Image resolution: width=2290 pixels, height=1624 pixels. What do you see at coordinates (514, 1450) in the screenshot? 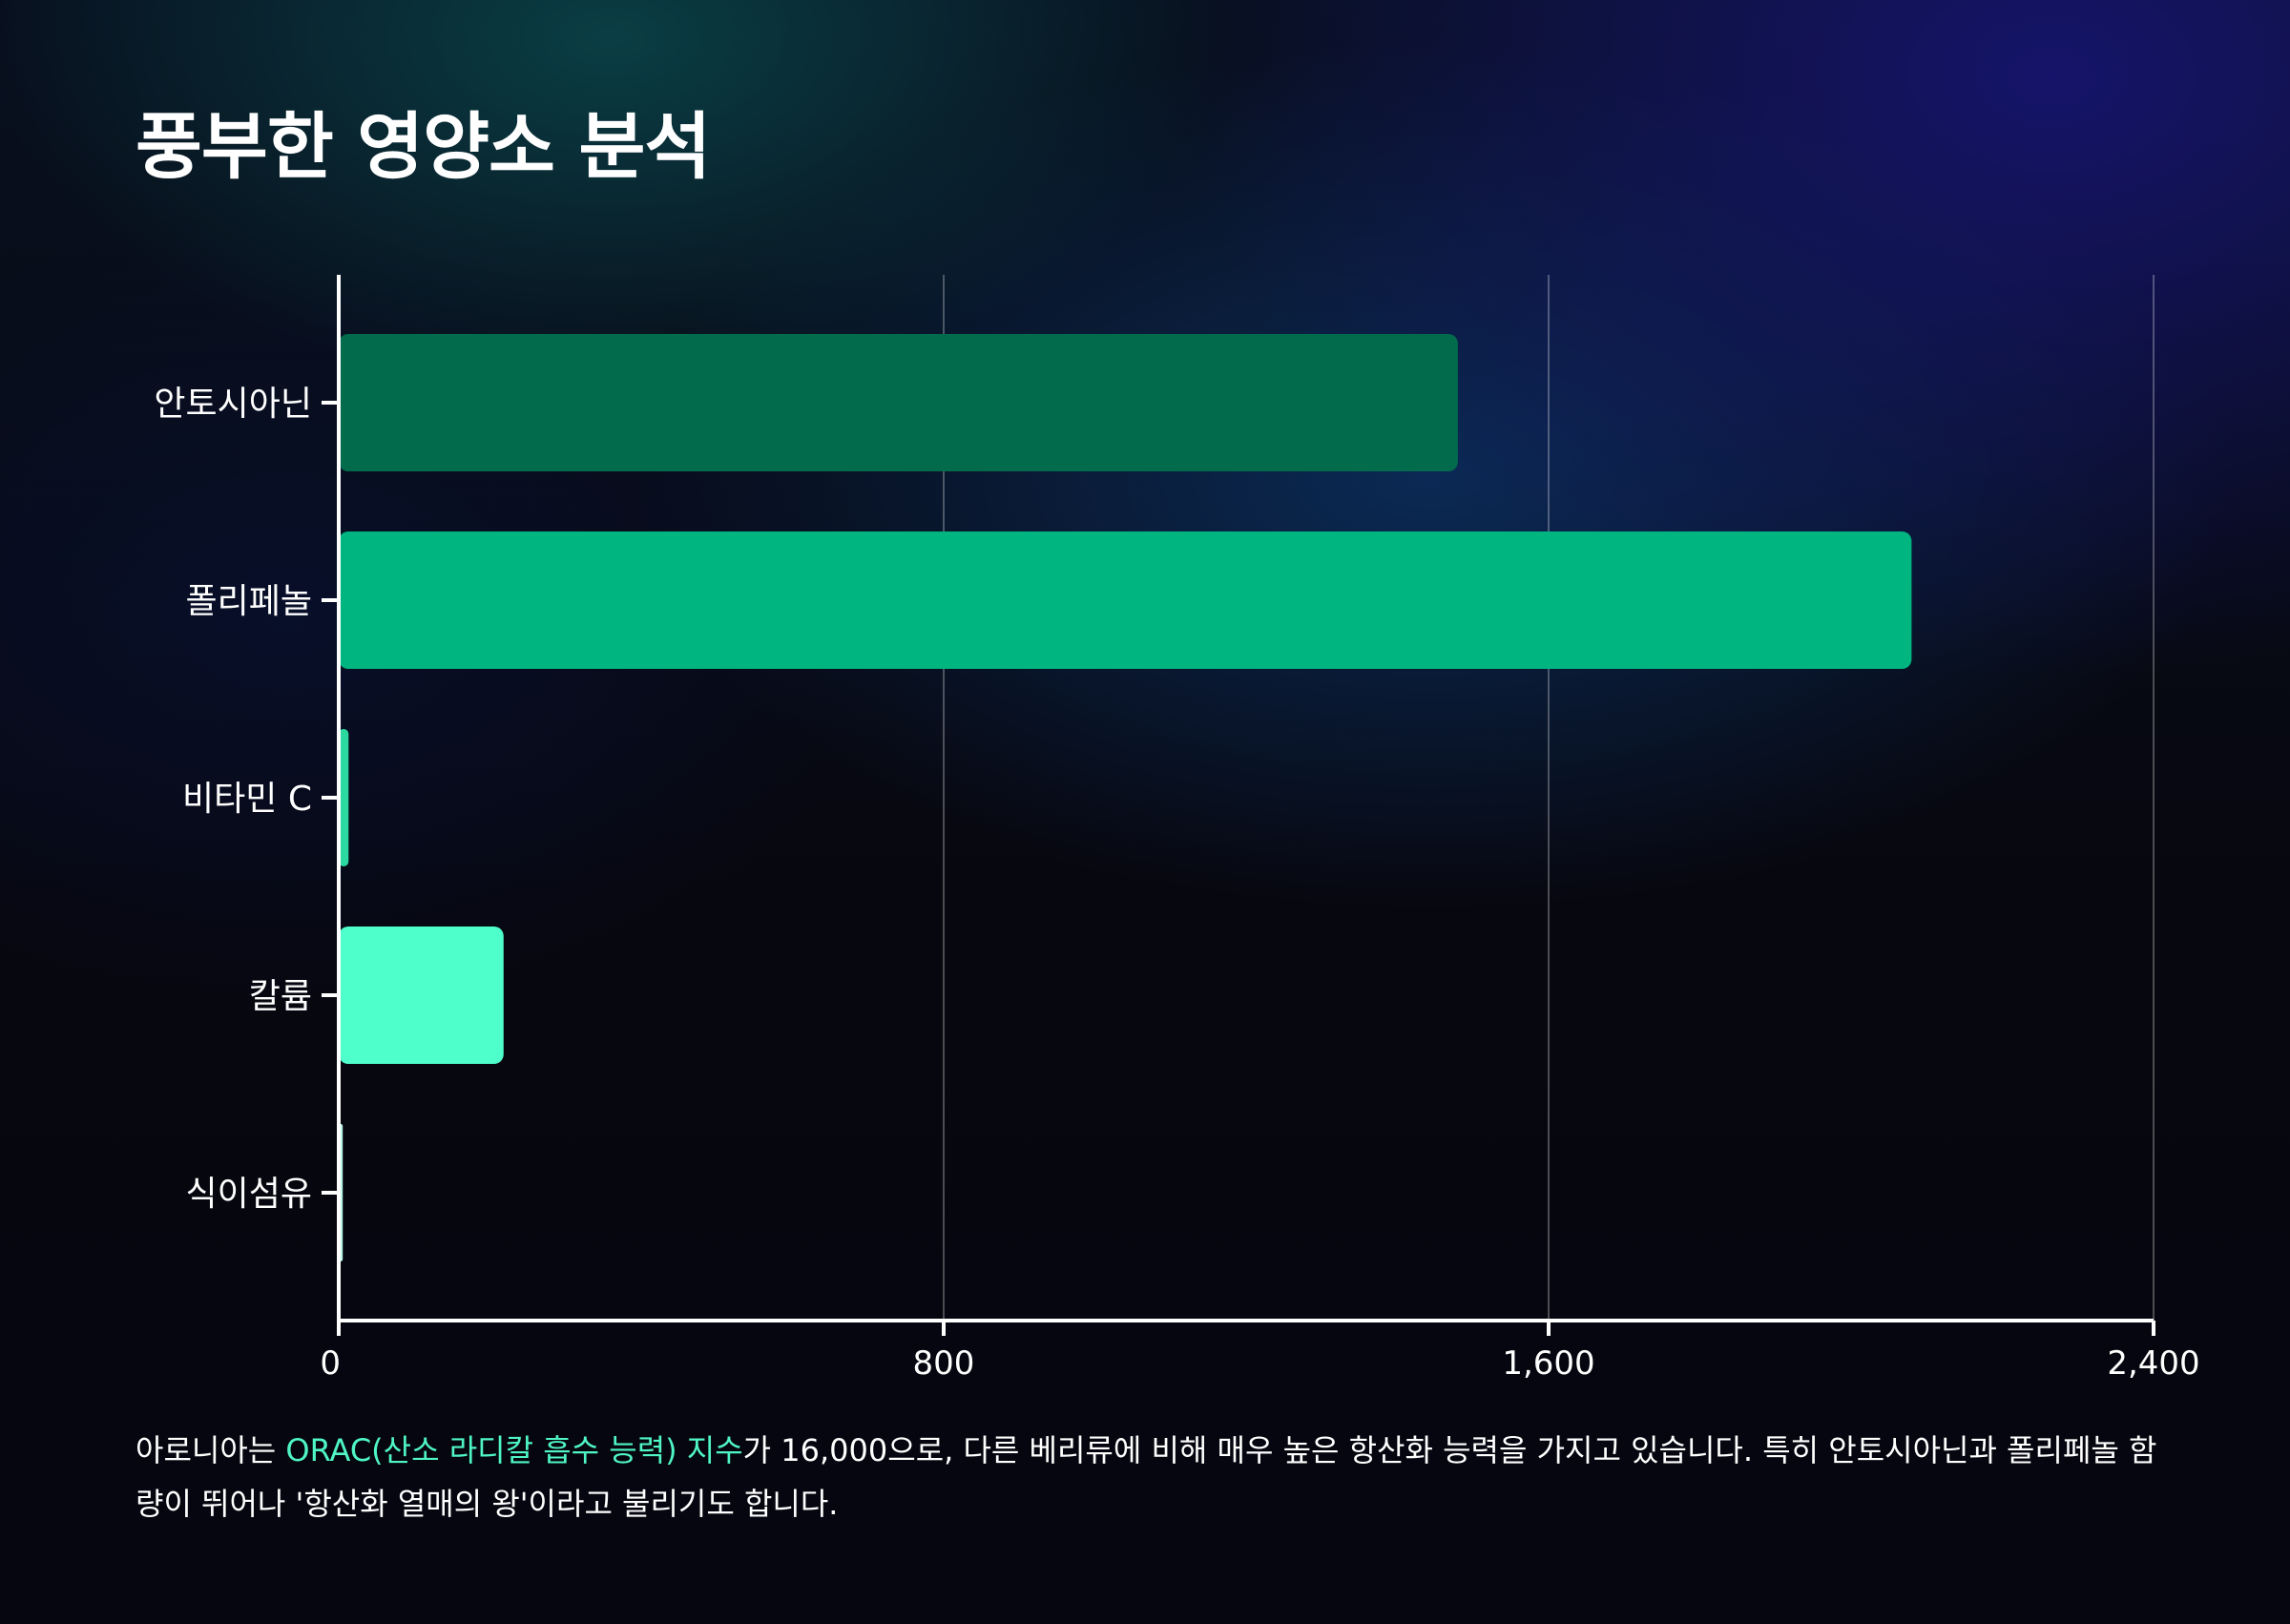
I see `orac-highlight: ORAC(산소 라디칼 흡수 능력) 지수` at bounding box center [514, 1450].